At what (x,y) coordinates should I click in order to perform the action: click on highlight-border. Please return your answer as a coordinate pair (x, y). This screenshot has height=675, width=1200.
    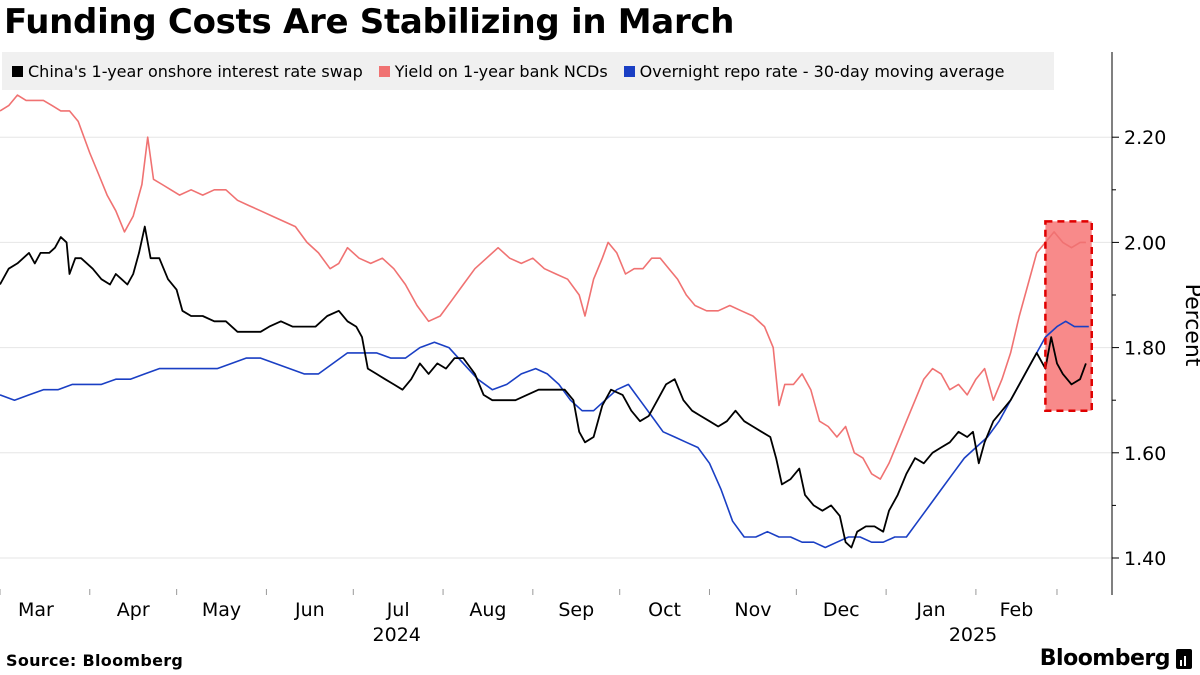
    Looking at the image, I should click on (1068, 316).